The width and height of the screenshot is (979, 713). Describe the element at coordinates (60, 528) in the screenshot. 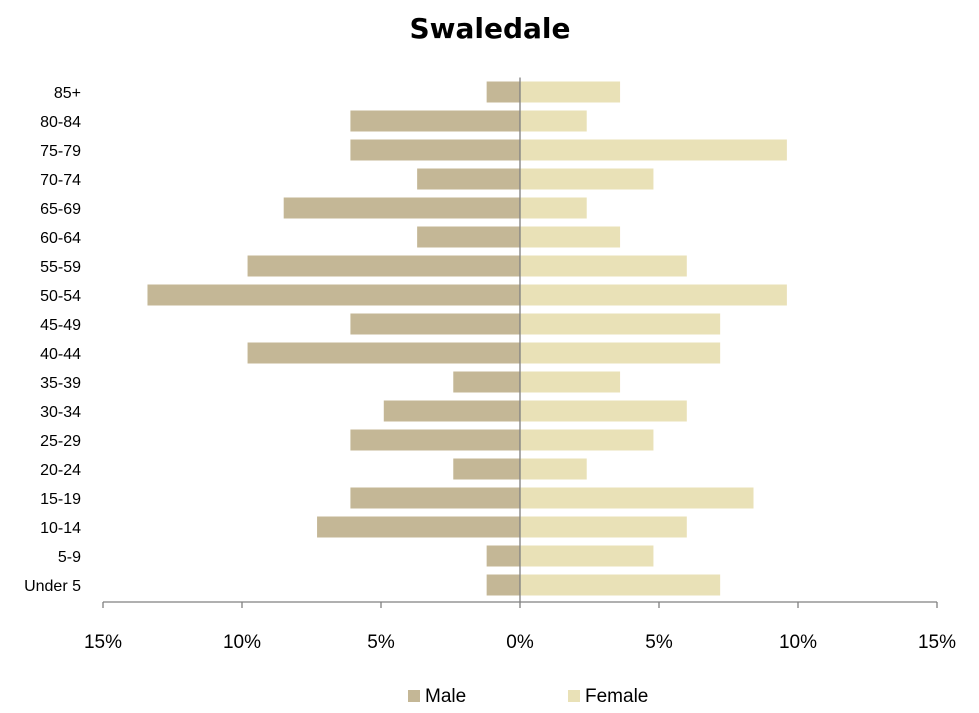

I see `category-label: 10-14` at that location.